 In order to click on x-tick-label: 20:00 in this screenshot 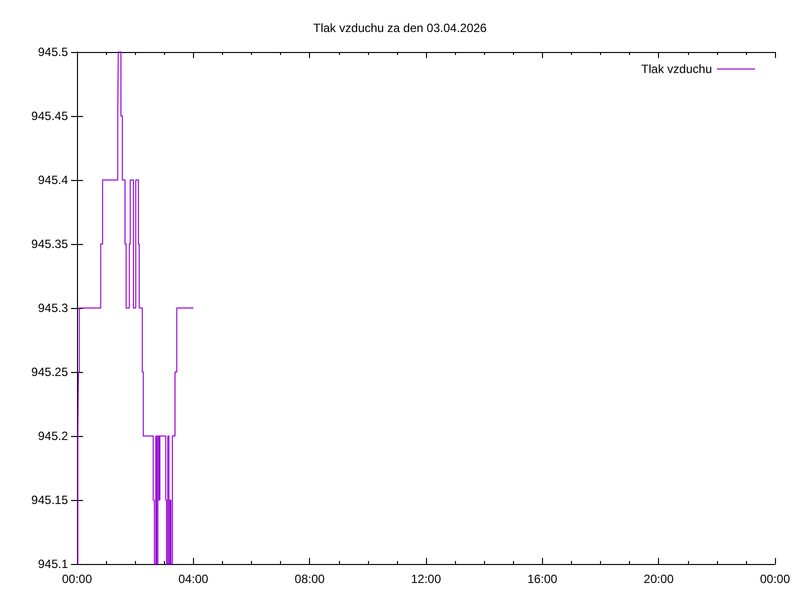, I will do `click(659, 579)`.